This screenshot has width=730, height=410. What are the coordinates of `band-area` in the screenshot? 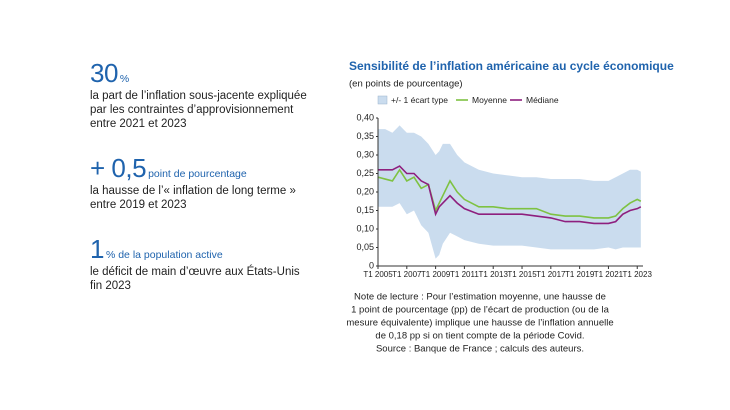 It's located at (509, 192).